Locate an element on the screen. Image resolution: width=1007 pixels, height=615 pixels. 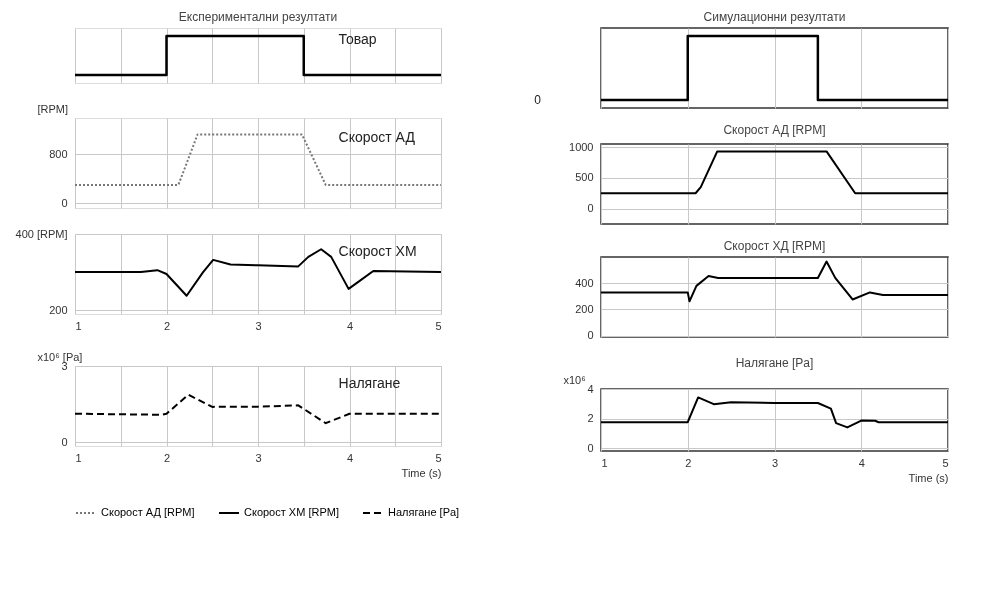
y-axis-title: x10⁶ [Pa] is located at coordinates (60, 356).